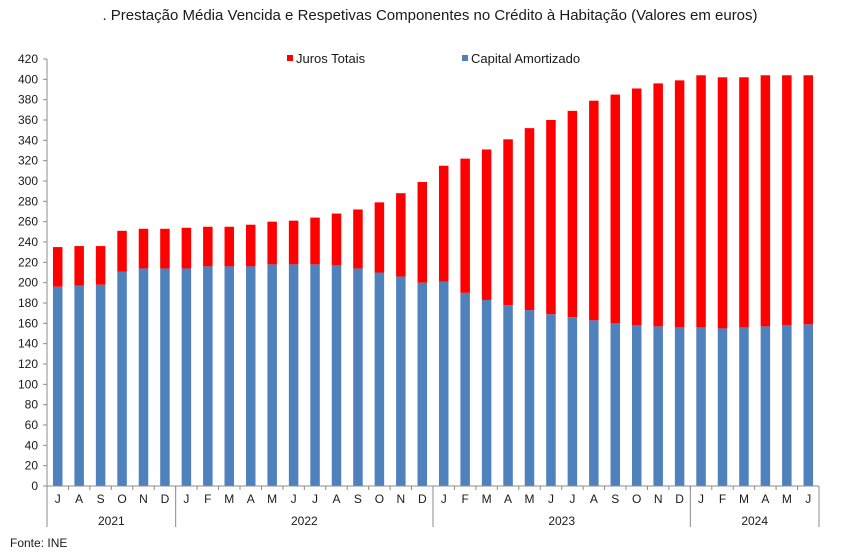  What do you see at coordinates (28, 364) in the screenshot?
I see `y-tick-label: 120` at bounding box center [28, 364].